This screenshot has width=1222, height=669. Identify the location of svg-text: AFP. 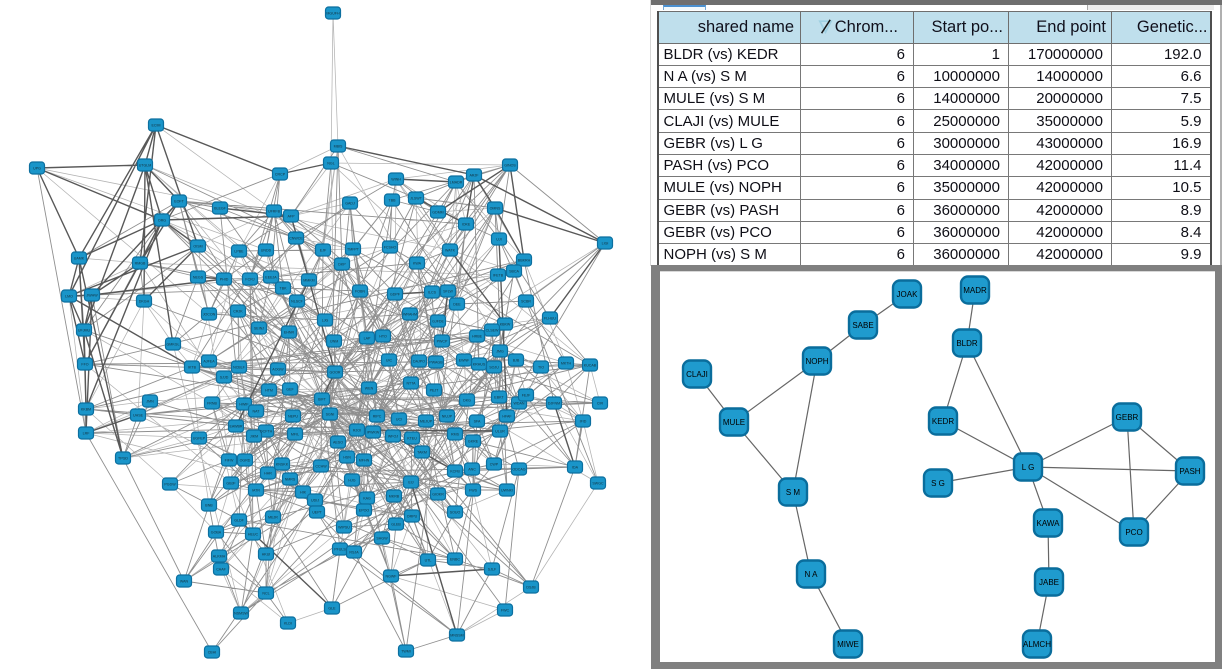
(292, 217).